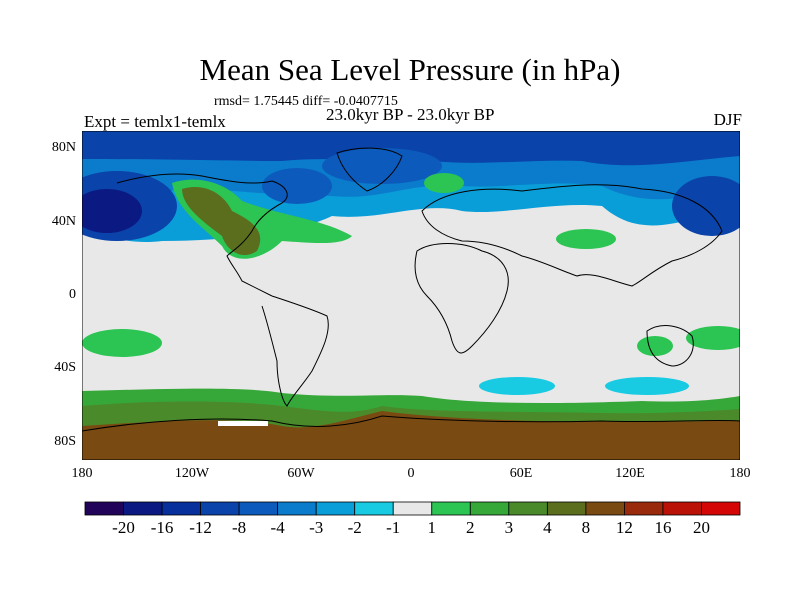 Image resolution: width=800 pixels, height=600 pixels. What do you see at coordinates (624, 527) in the screenshot?
I see `colorbar-label: 12` at bounding box center [624, 527].